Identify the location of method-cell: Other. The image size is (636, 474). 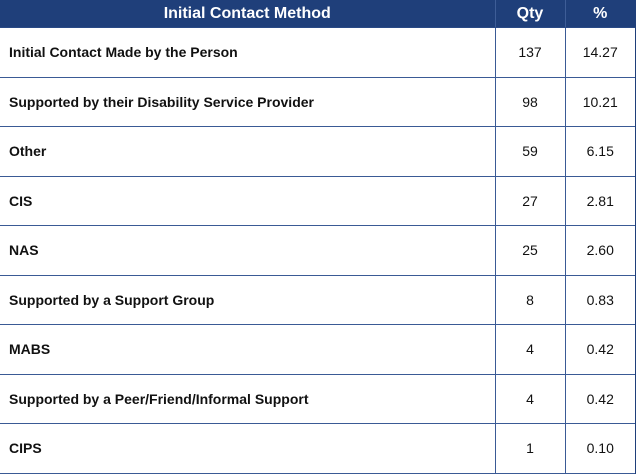
(248, 151).